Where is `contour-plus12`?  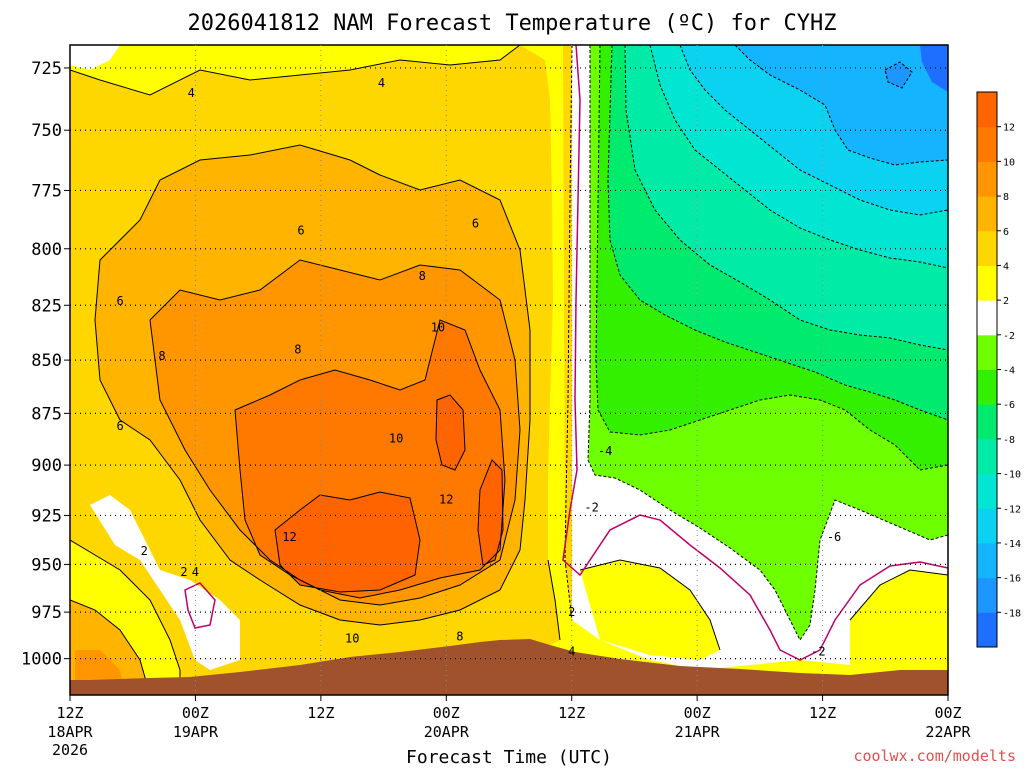
contour-plus12 is located at coordinates (347, 542).